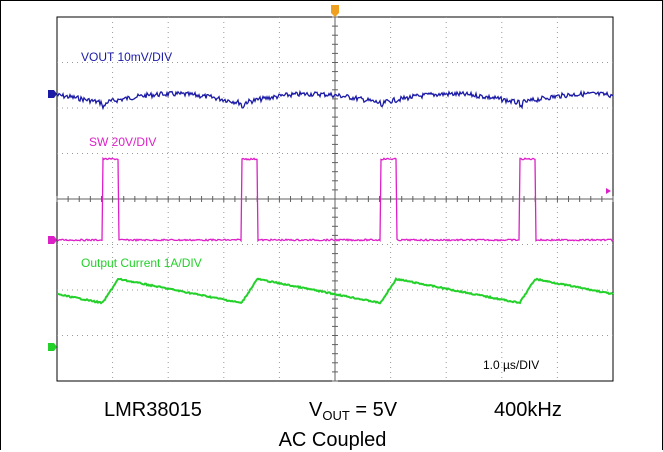 Image resolution: width=663 pixels, height=452 pixels. I want to click on coupling-caption: AC Coupled, so click(332, 440).